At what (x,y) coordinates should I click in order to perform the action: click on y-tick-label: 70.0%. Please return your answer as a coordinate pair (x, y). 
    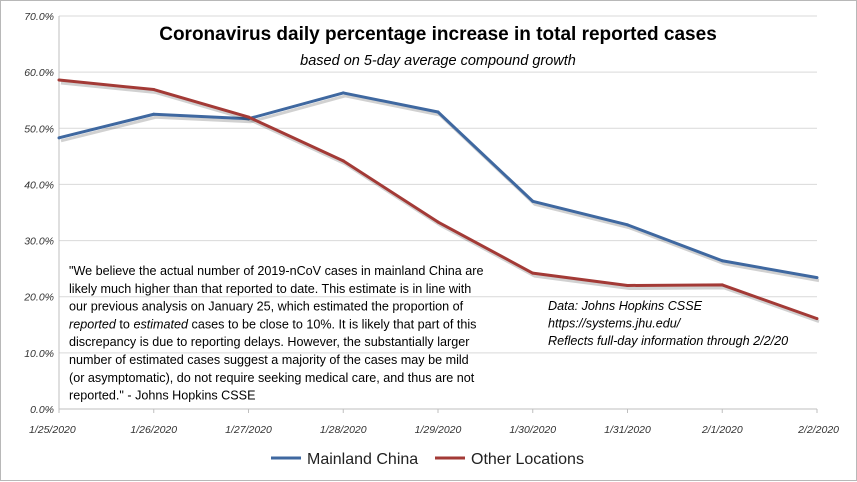
    Looking at the image, I should click on (39, 17).